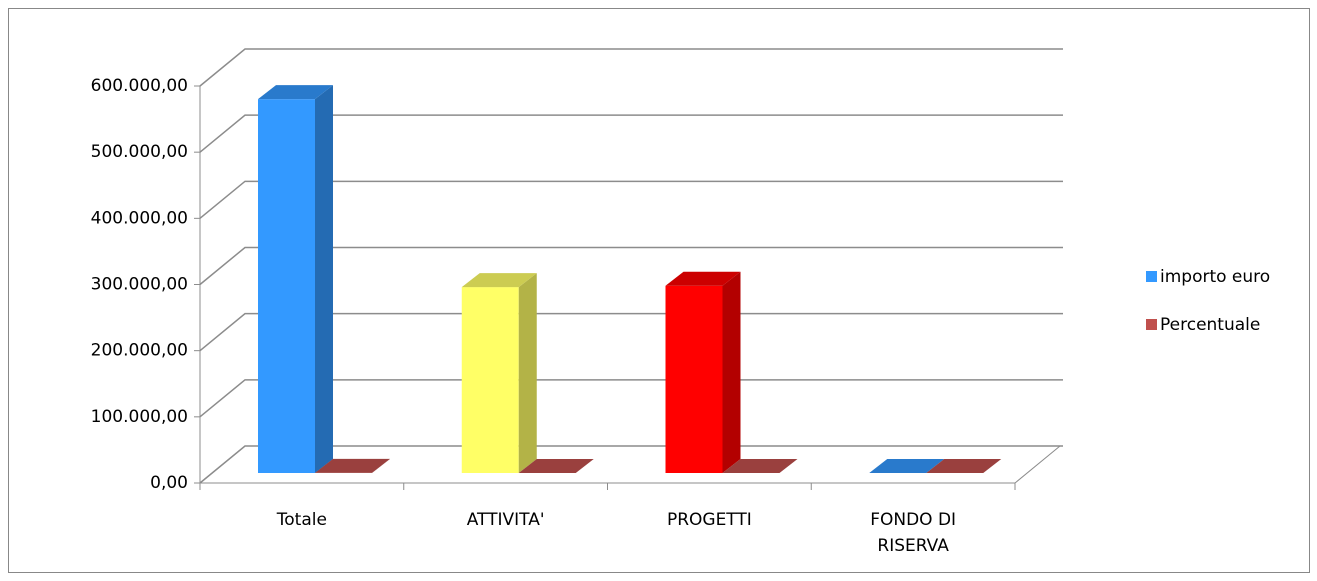  I want to click on y-tick-label: 600.000,00, so click(139, 86).